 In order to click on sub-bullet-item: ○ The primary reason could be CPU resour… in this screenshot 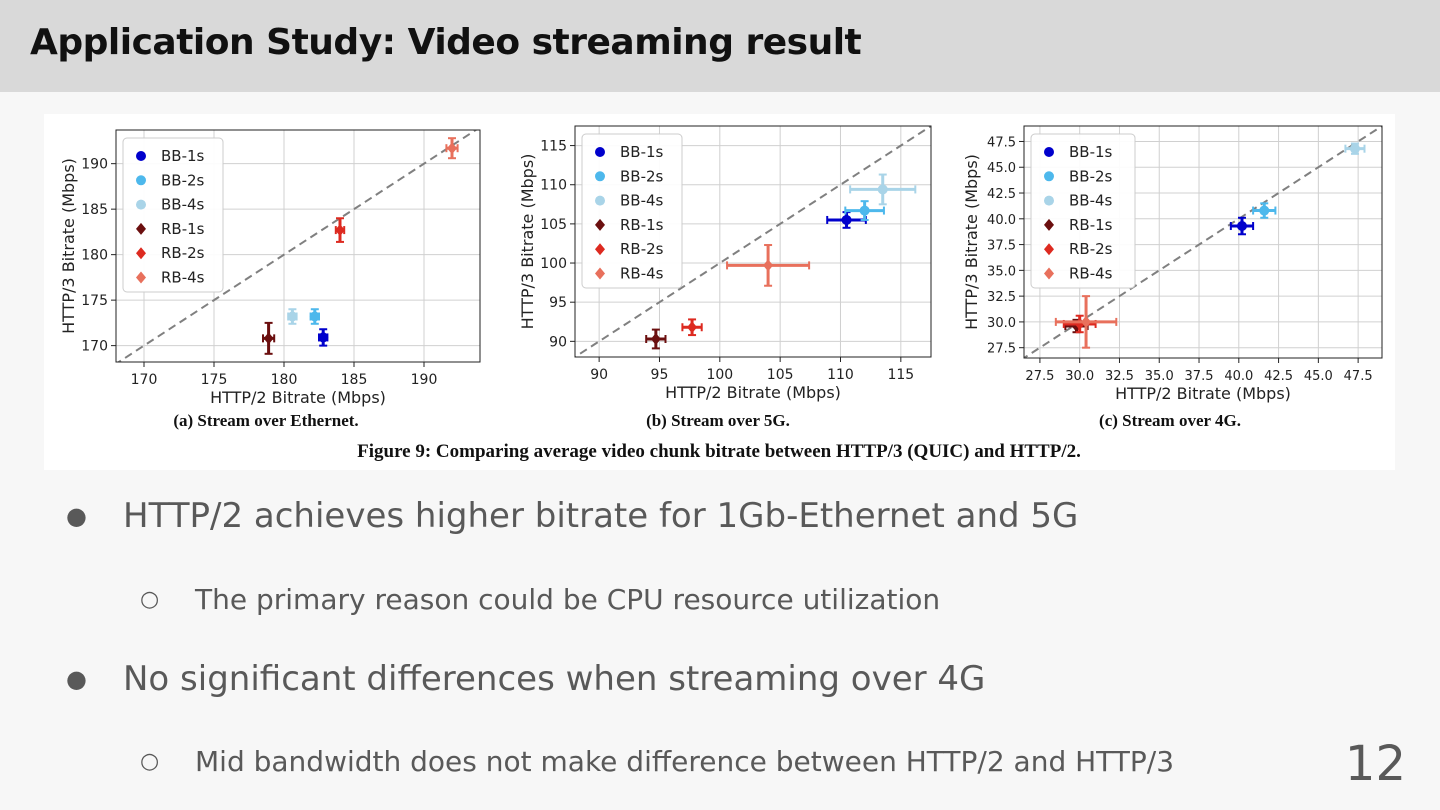, I will do `click(540, 599)`.